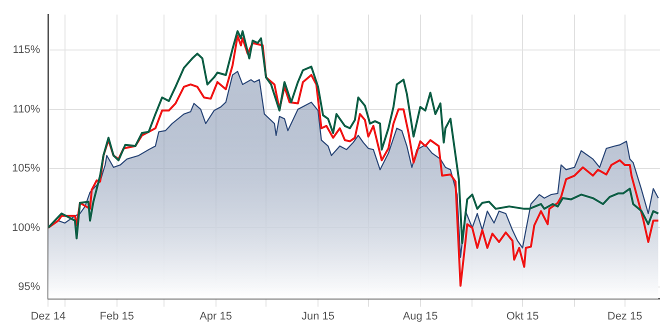 This screenshot has height=330, width=660. Describe the element at coordinates (522, 316) in the screenshot. I see `x-tick-label: Okt 15` at that location.